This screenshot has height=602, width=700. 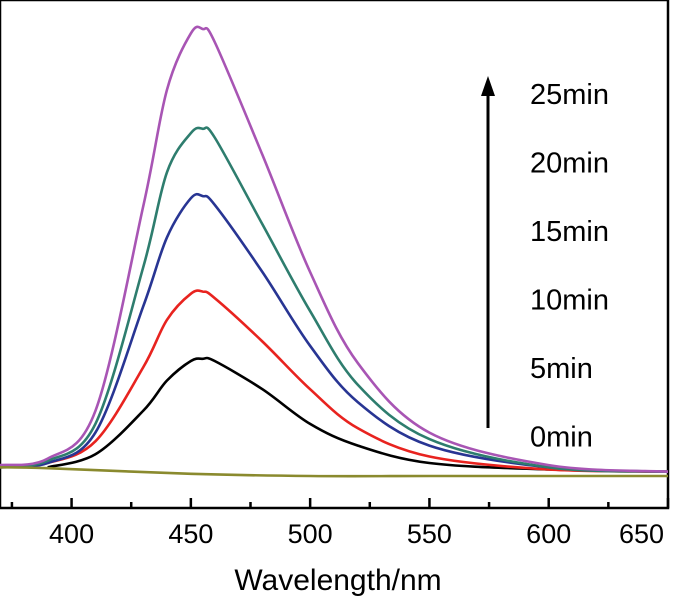 What do you see at coordinates (356, 534) in the screenshot?
I see `x-tick-labels: 400 450 500 550 600 650` at bounding box center [356, 534].